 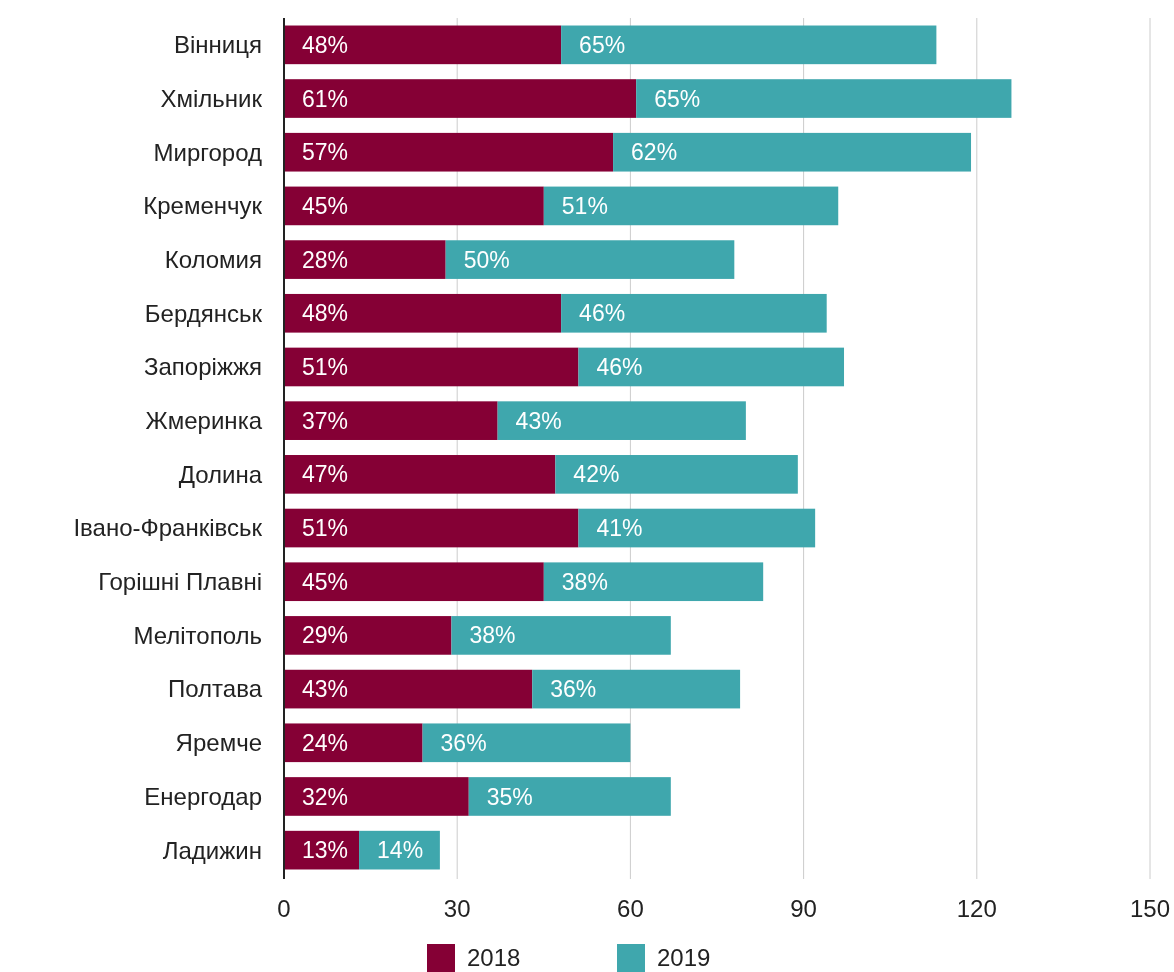 What do you see at coordinates (596, 474) in the screenshot?
I see `data-label: 42%` at bounding box center [596, 474].